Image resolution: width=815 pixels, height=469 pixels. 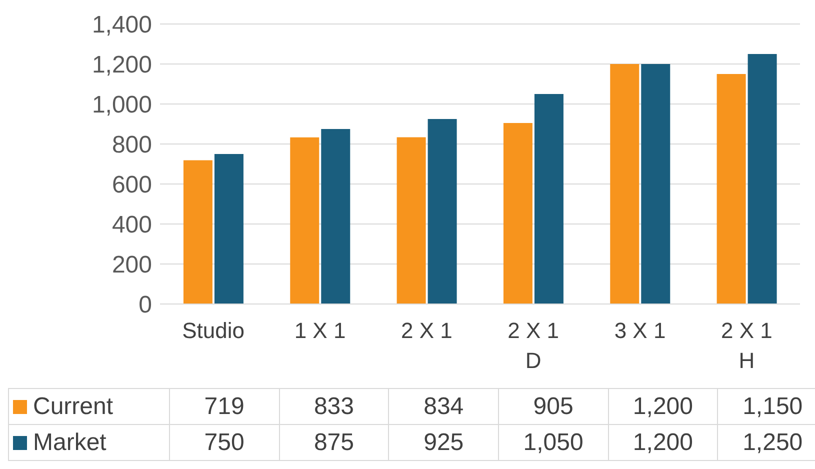 I want to click on y-tick-label: 0, so click(x=145, y=305).